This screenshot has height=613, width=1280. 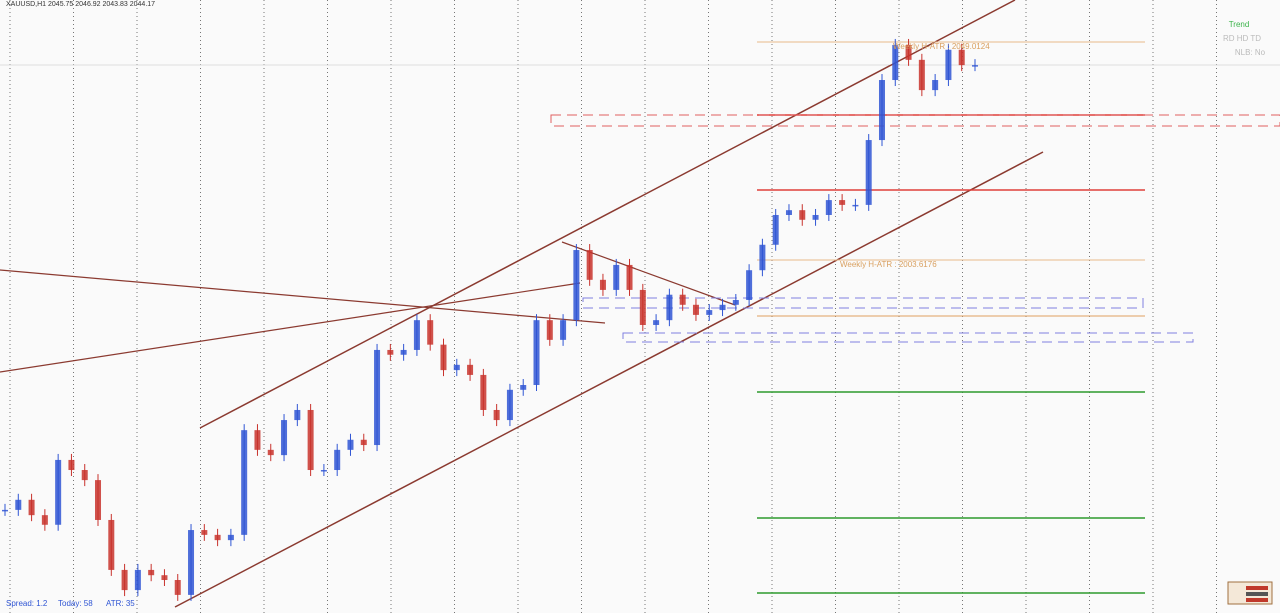 What do you see at coordinates (27, 603) in the screenshot?
I see `status-spread: Spread: 1.2` at bounding box center [27, 603].